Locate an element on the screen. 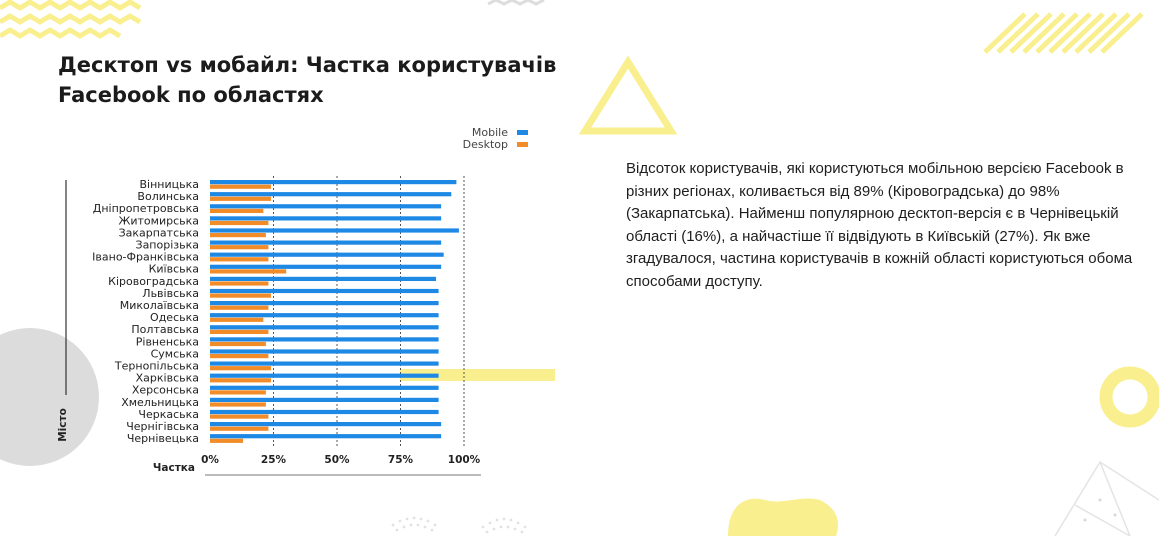 Image resolution: width=1159 pixels, height=536 pixels. category-label: Кіровоградська is located at coordinates (153, 281).